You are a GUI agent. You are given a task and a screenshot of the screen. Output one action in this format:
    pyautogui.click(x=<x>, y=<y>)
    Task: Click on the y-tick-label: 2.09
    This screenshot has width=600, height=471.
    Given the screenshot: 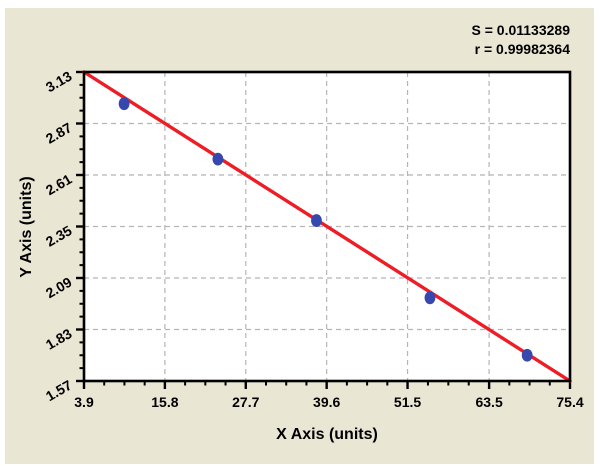 What is the action you would take?
    pyautogui.click(x=59, y=288)
    